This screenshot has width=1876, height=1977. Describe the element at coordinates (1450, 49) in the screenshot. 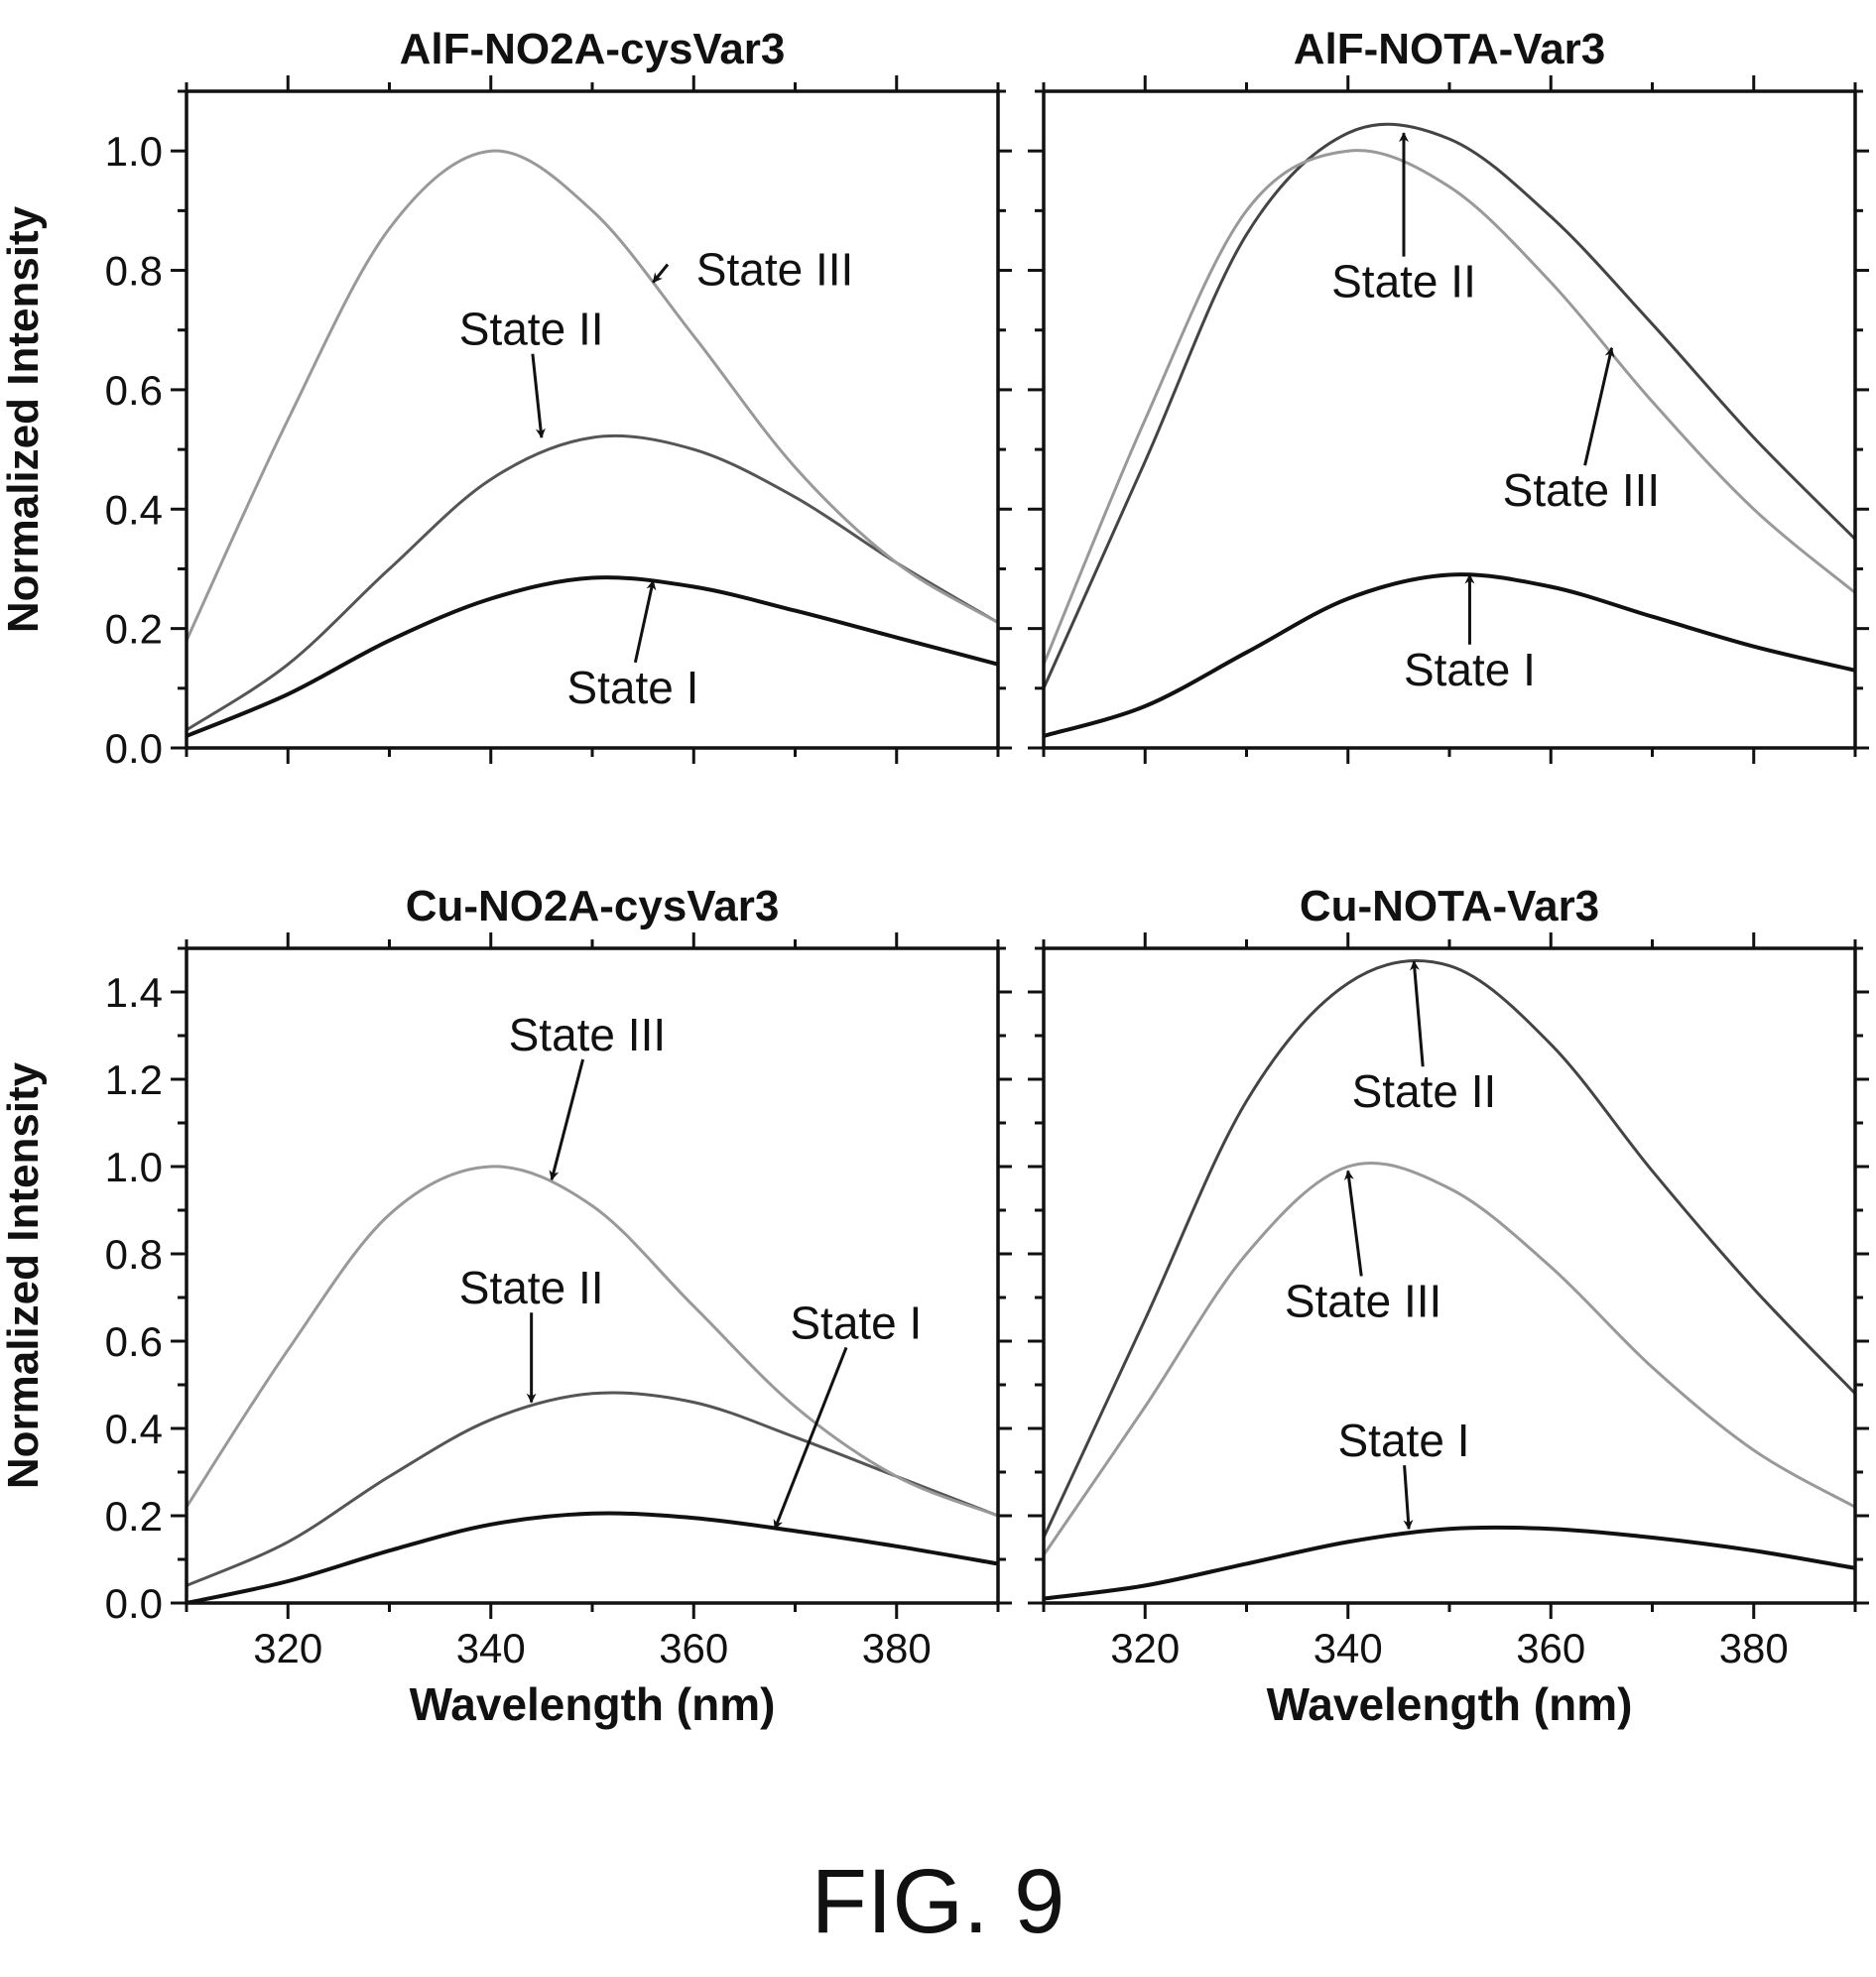

I see `chart-title: AlF-NOTA-Var3` at that location.